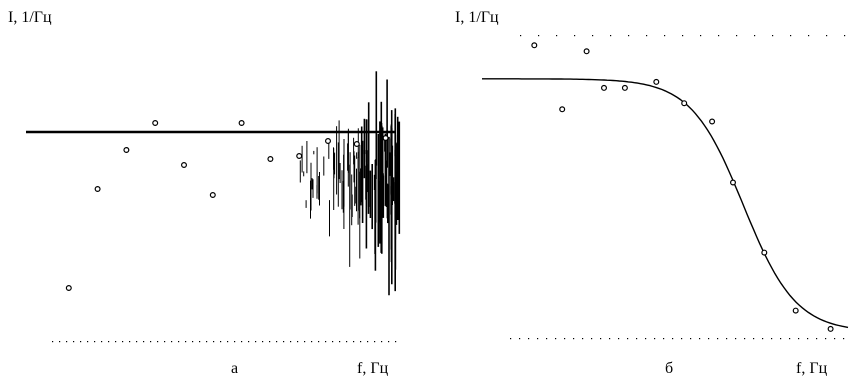  Describe the element at coordinates (234, 368) in the screenshot. I see `panel-a-caption: а` at that location.